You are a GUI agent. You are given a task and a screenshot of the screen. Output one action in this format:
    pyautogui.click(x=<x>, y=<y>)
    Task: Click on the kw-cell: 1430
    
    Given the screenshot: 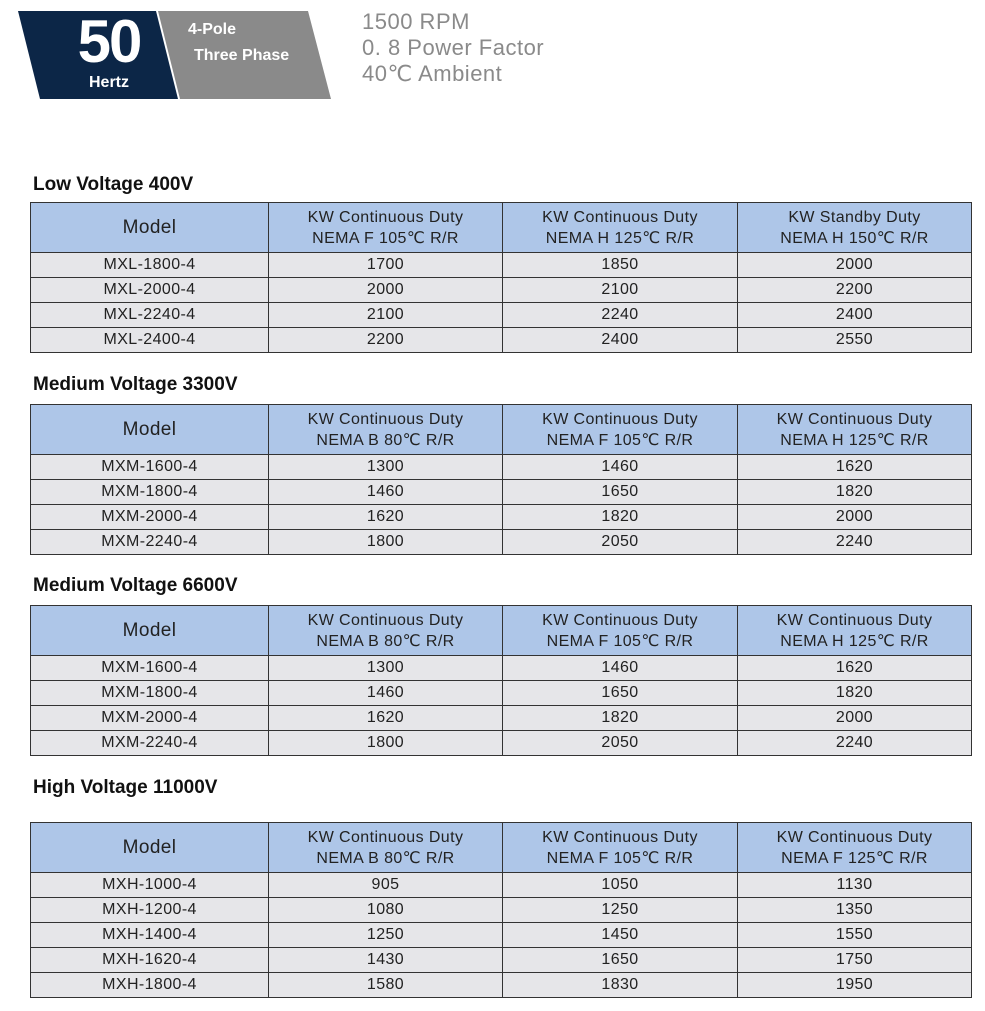 What is the action you would take?
    pyautogui.click(x=385, y=960)
    